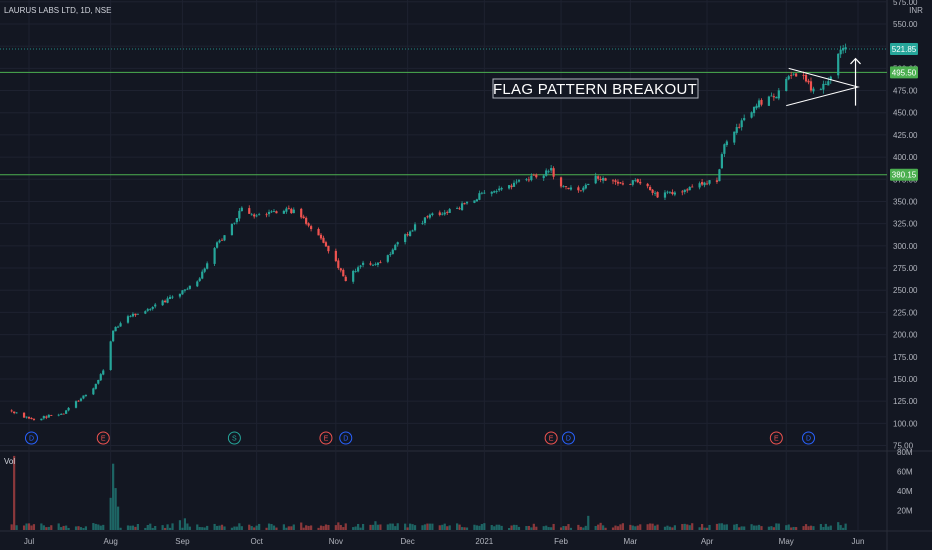  I want to click on x-tick-label: Dec, so click(408, 541).